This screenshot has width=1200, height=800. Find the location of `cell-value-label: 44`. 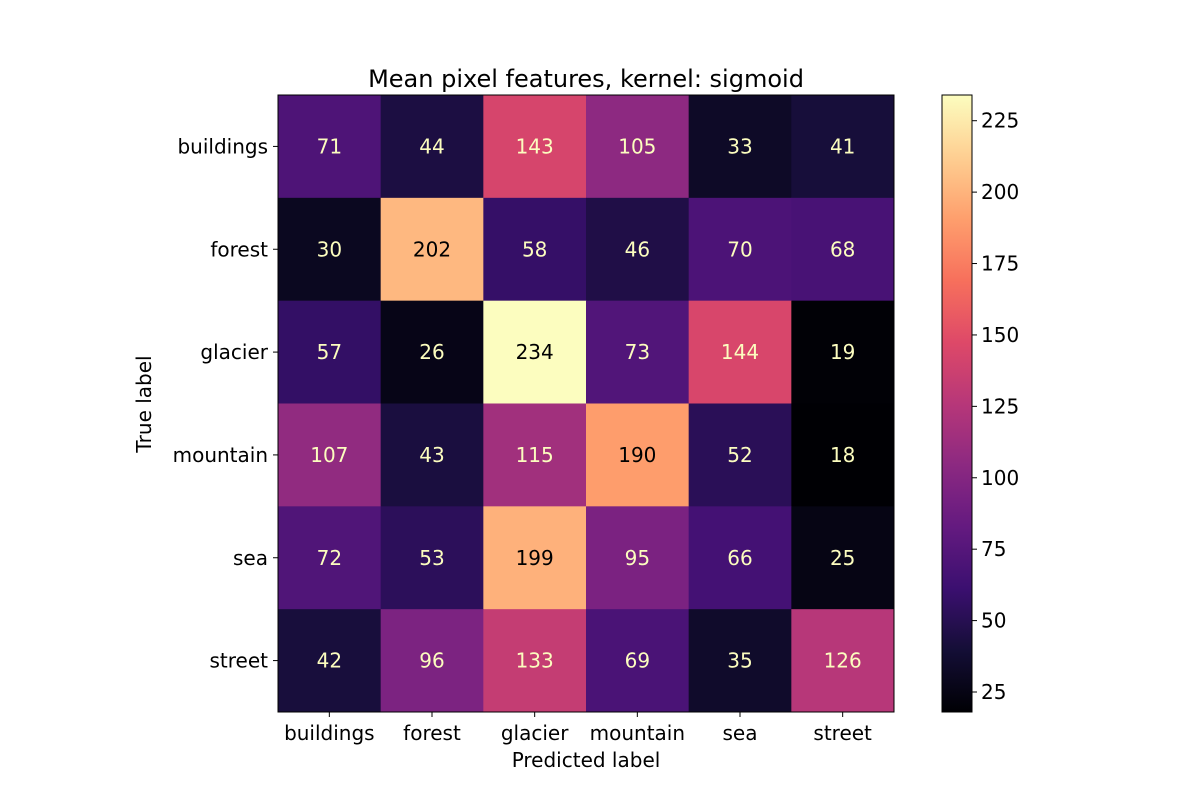

cell-value-label: 44 is located at coordinates (431, 146).